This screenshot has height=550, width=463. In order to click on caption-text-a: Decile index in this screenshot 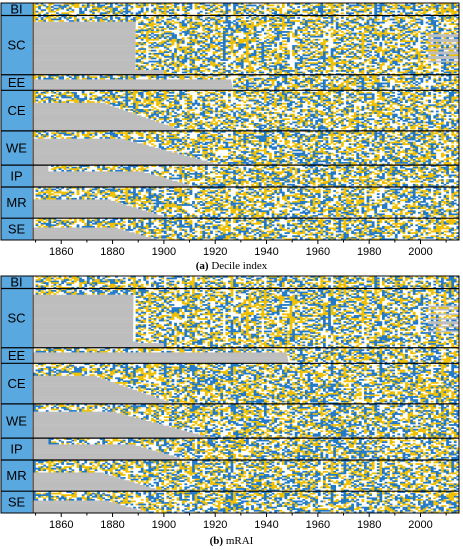, I will do `click(239, 266)`.